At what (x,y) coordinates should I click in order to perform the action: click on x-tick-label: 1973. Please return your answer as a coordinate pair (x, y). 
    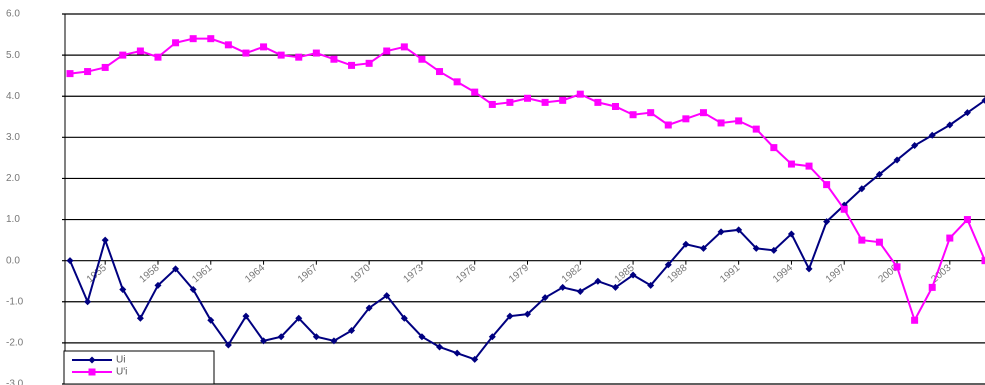
    Looking at the image, I should click on (413, 273).